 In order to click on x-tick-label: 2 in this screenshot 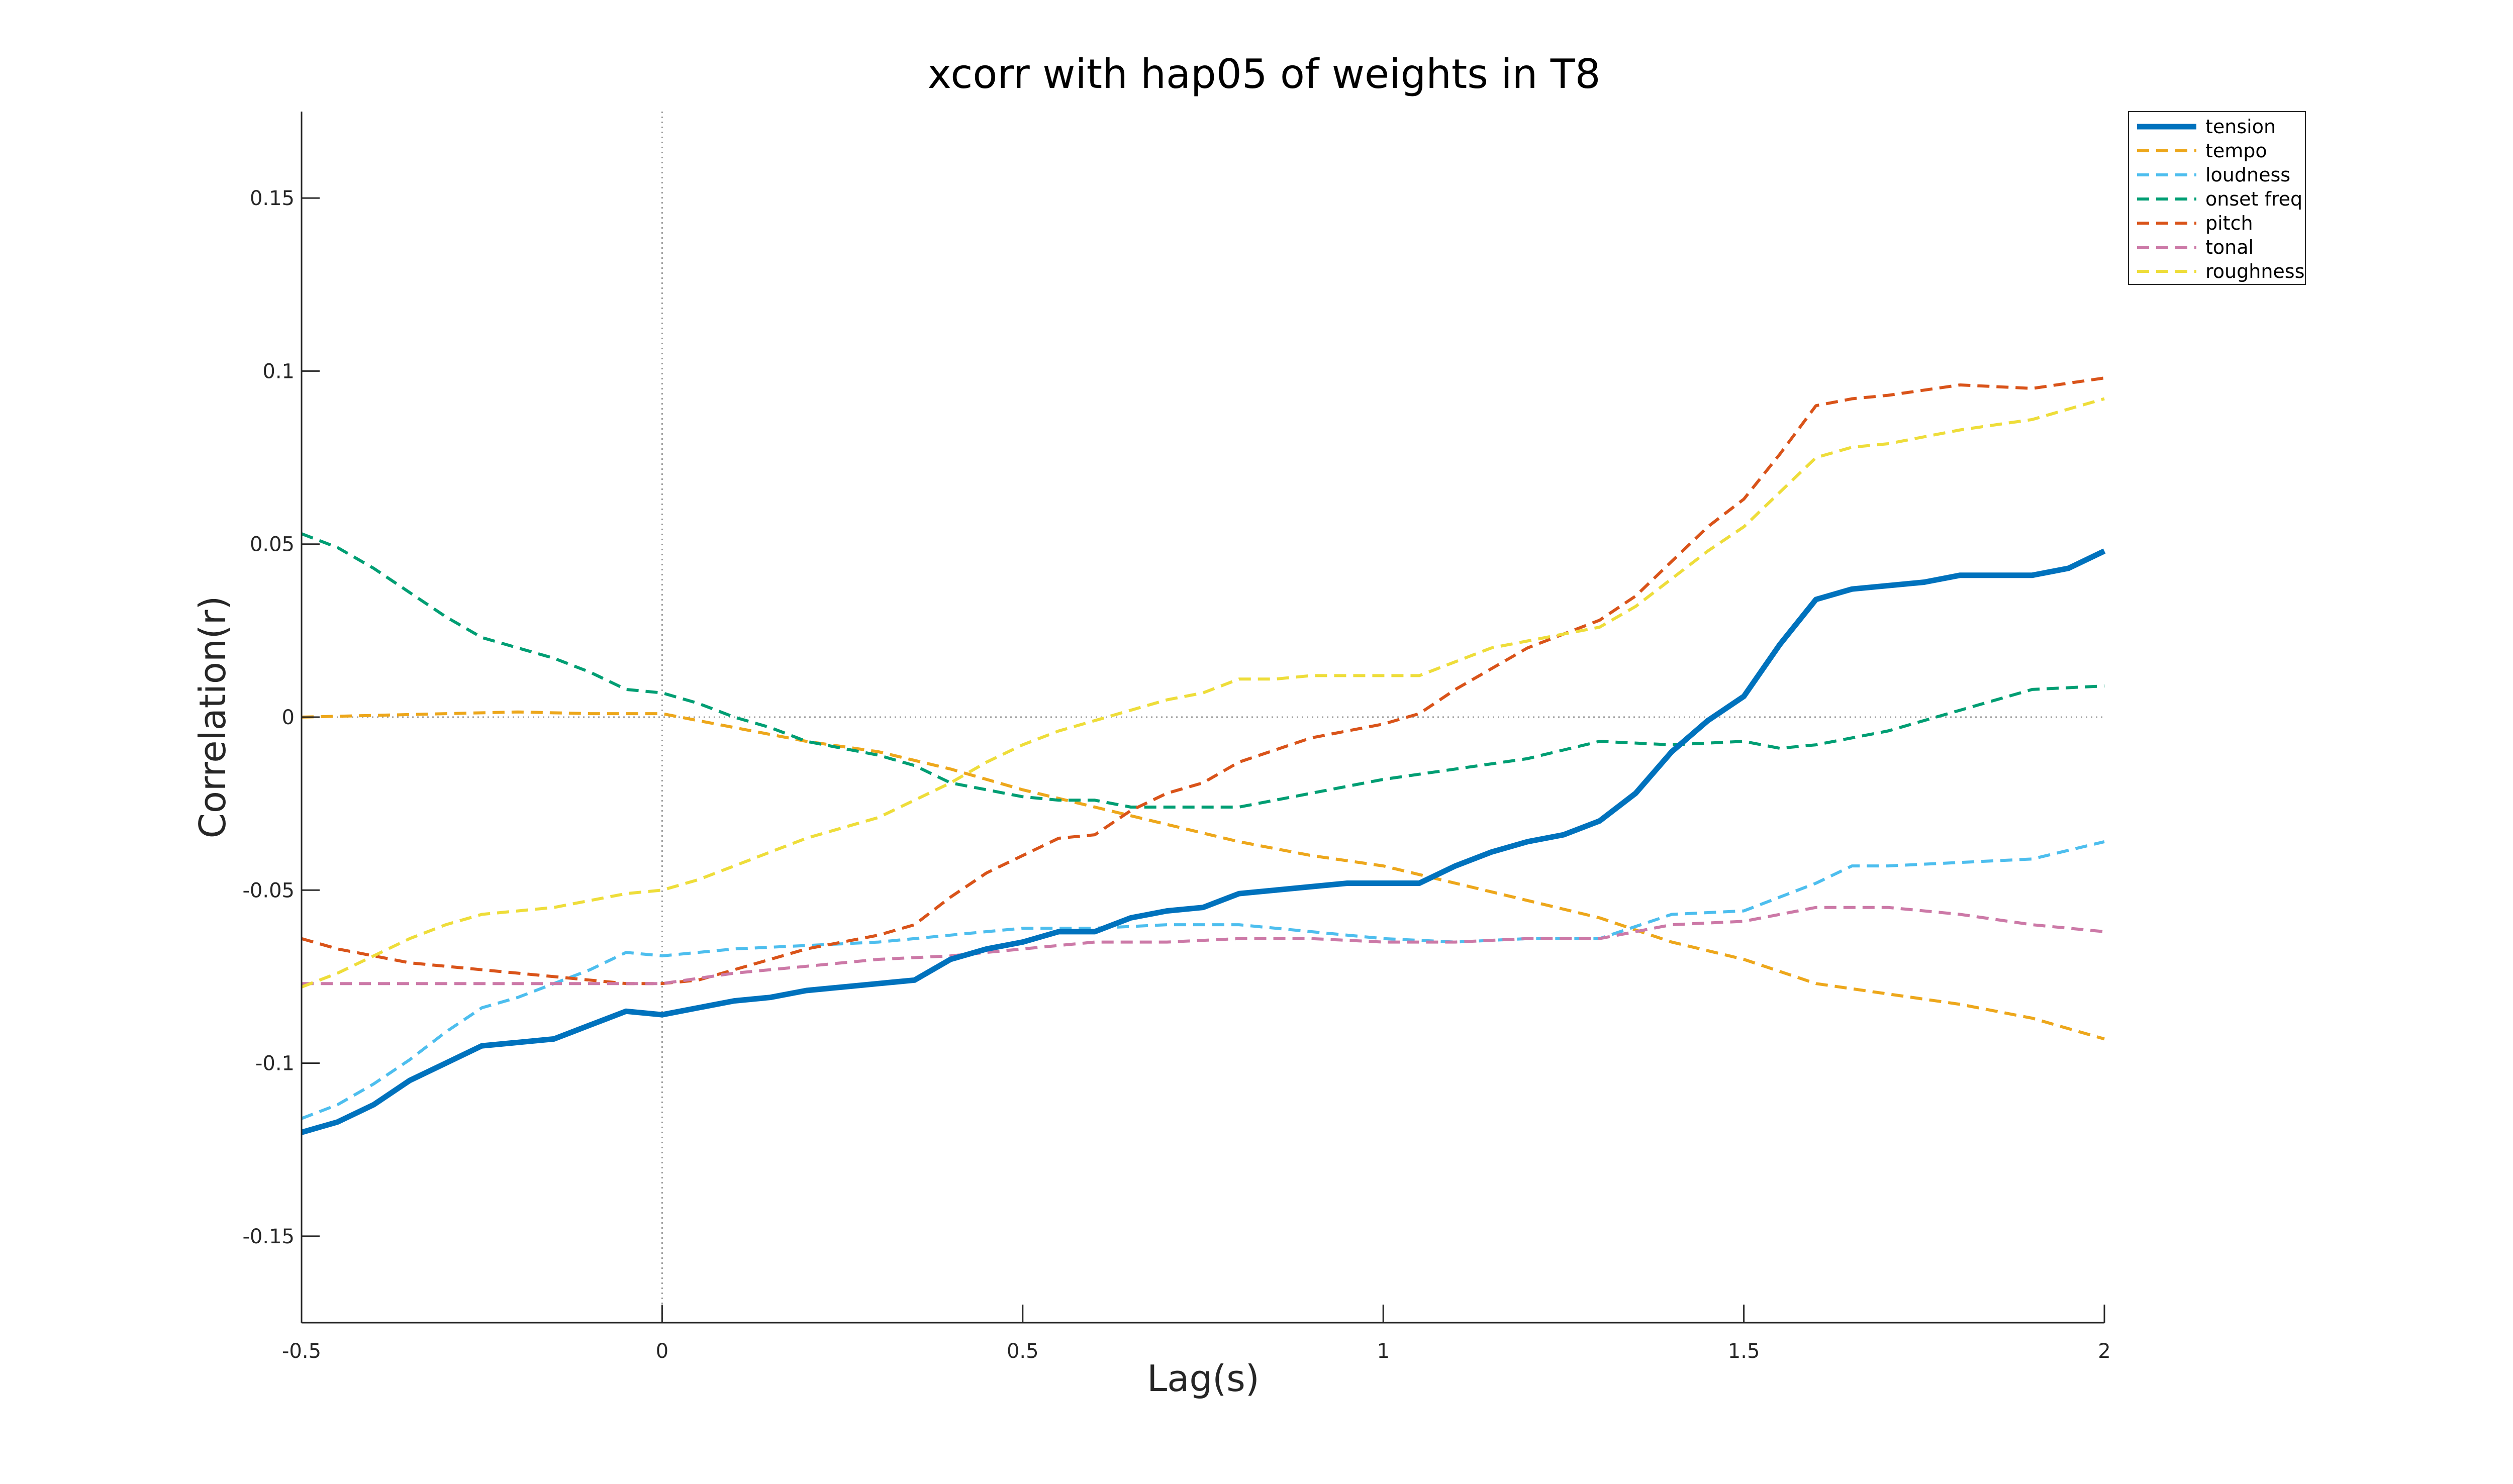, I will do `click(2104, 1351)`.